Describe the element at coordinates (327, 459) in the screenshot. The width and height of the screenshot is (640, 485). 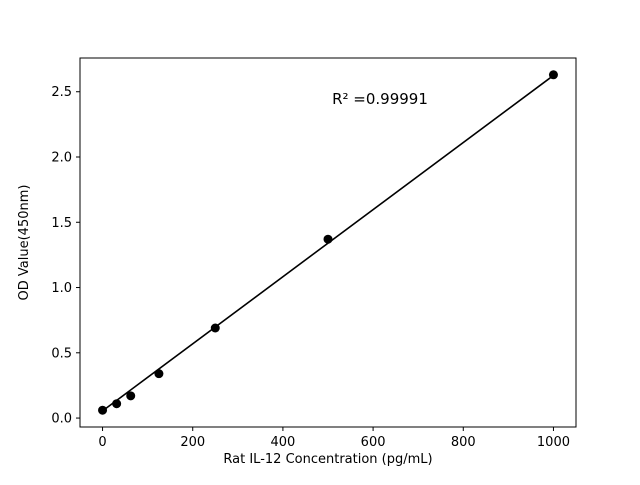
I see `x-axis-label: Rat IL-12 Concentration (pg/mL)` at that location.